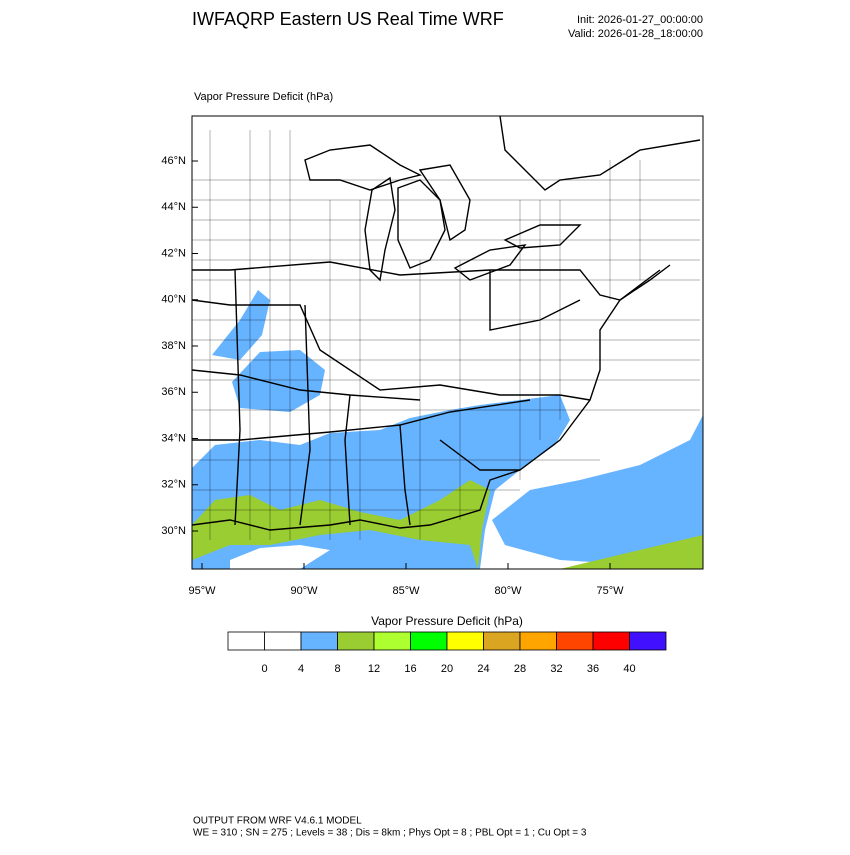 This screenshot has width=850, height=855. I want to click on footer-line: OUTPUT FROM WRF V4.6.1 MODEL, so click(277, 821).